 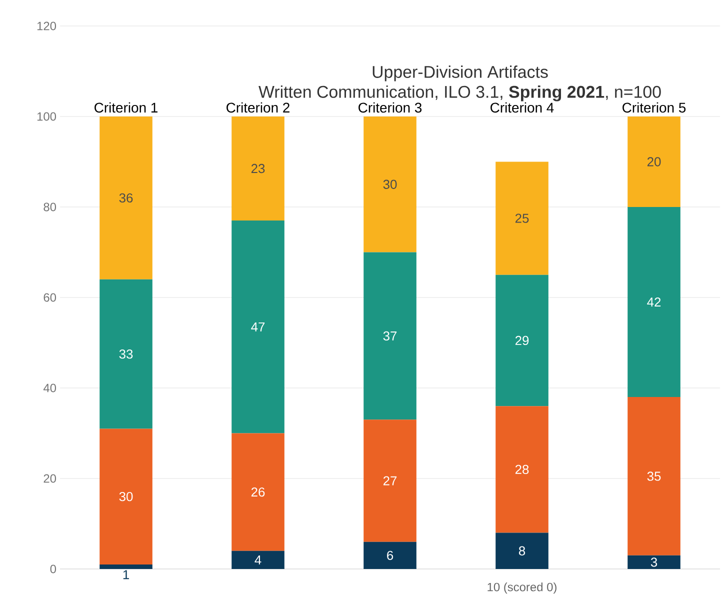 I want to click on data-label: 1, so click(x=126, y=575).